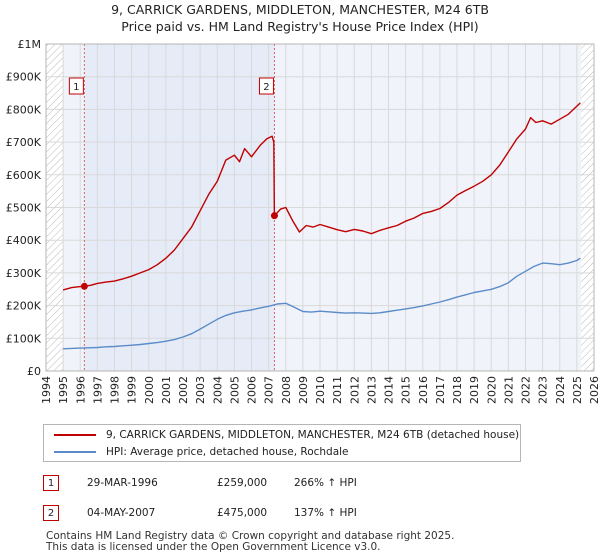  Describe the element at coordinates (30, 44) in the screenshot. I see `y-tick-label: £1M` at that location.